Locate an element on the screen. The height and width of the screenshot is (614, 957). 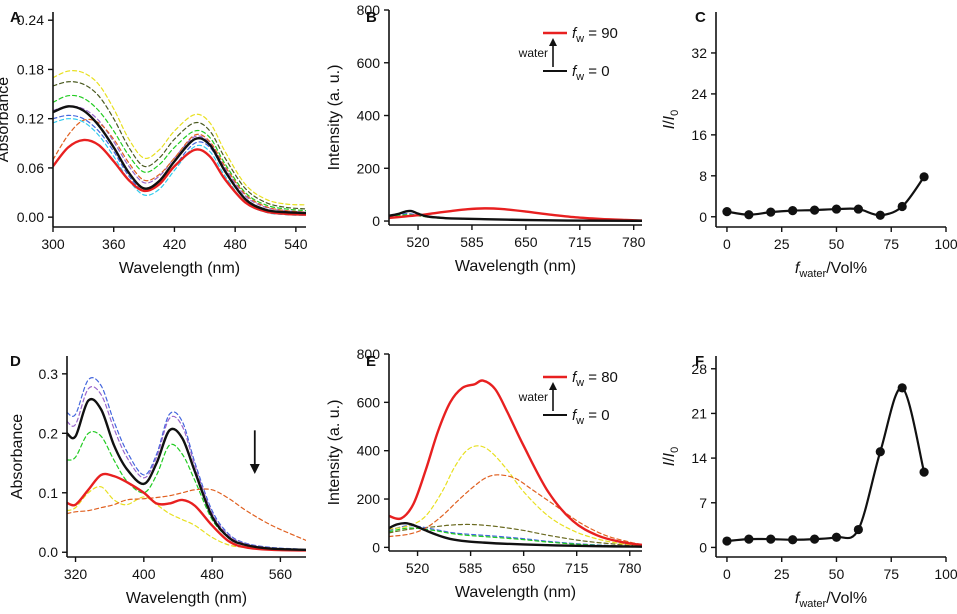
x-tick-label: 650 is located at coordinates (526, 242).